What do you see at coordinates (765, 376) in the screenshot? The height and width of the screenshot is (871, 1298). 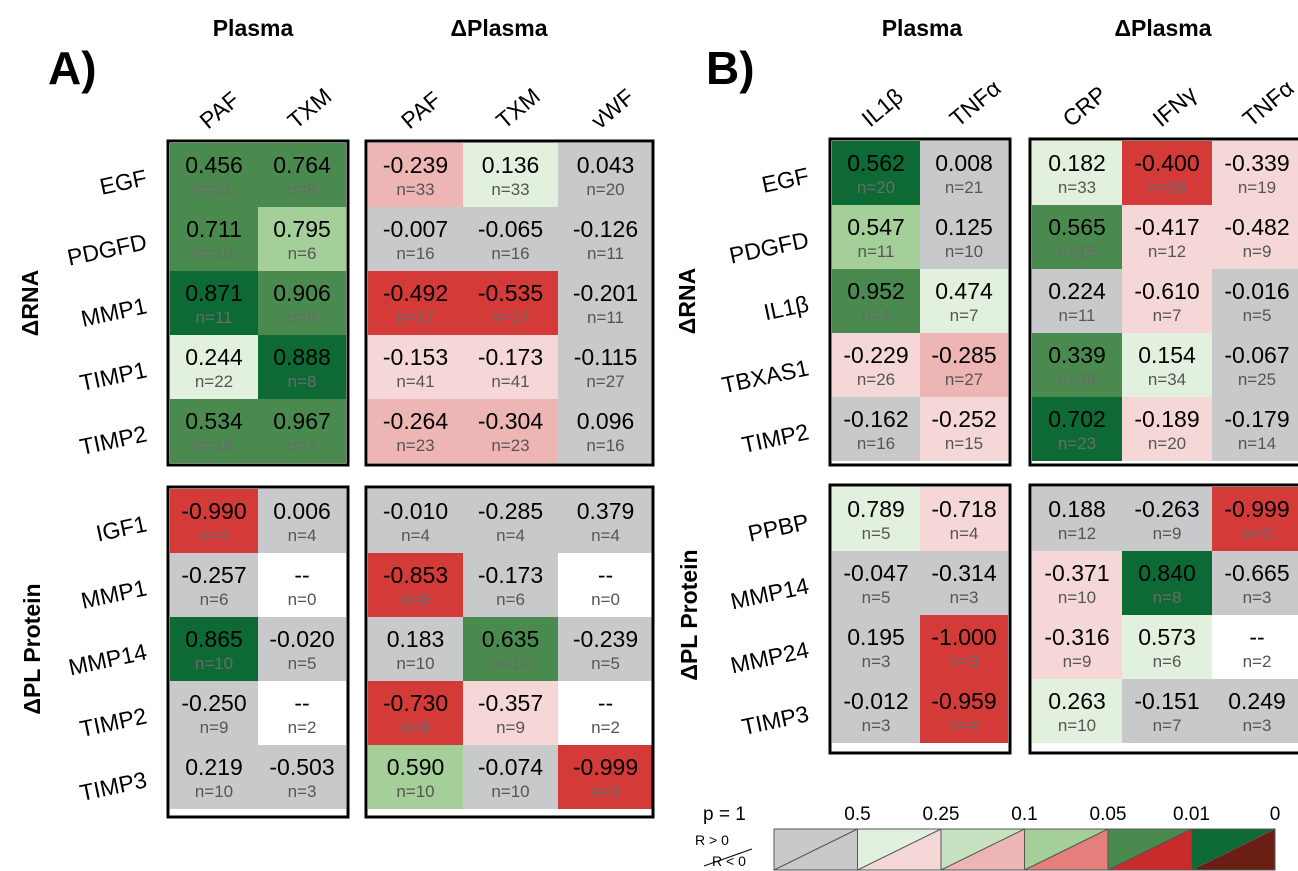 I see `row-label: TBXAS1` at bounding box center [765, 376].